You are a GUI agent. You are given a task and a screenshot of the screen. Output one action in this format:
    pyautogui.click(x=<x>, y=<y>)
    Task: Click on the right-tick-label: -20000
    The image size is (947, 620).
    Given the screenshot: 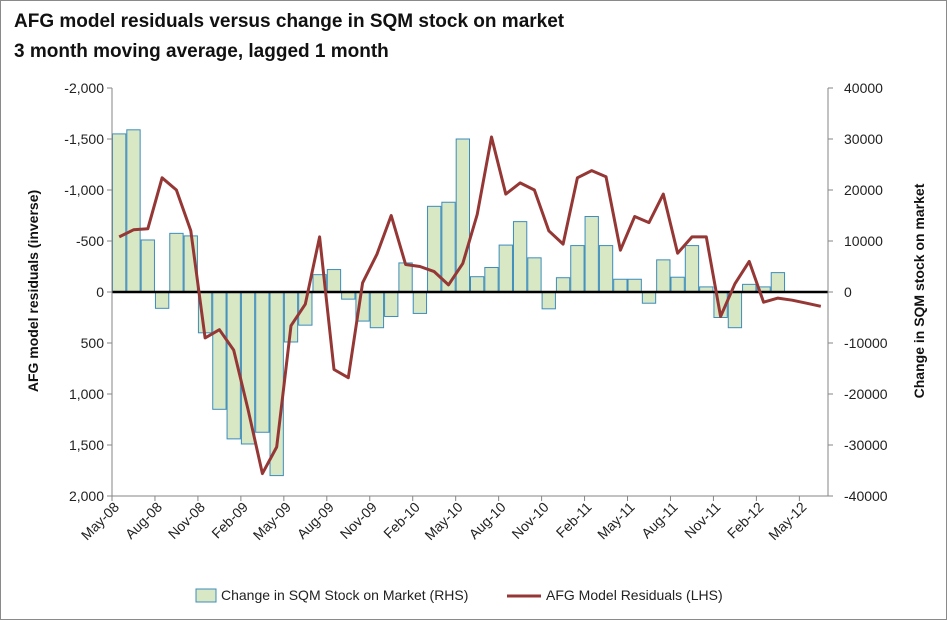 What is the action you would take?
    pyautogui.click(x=866, y=394)
    